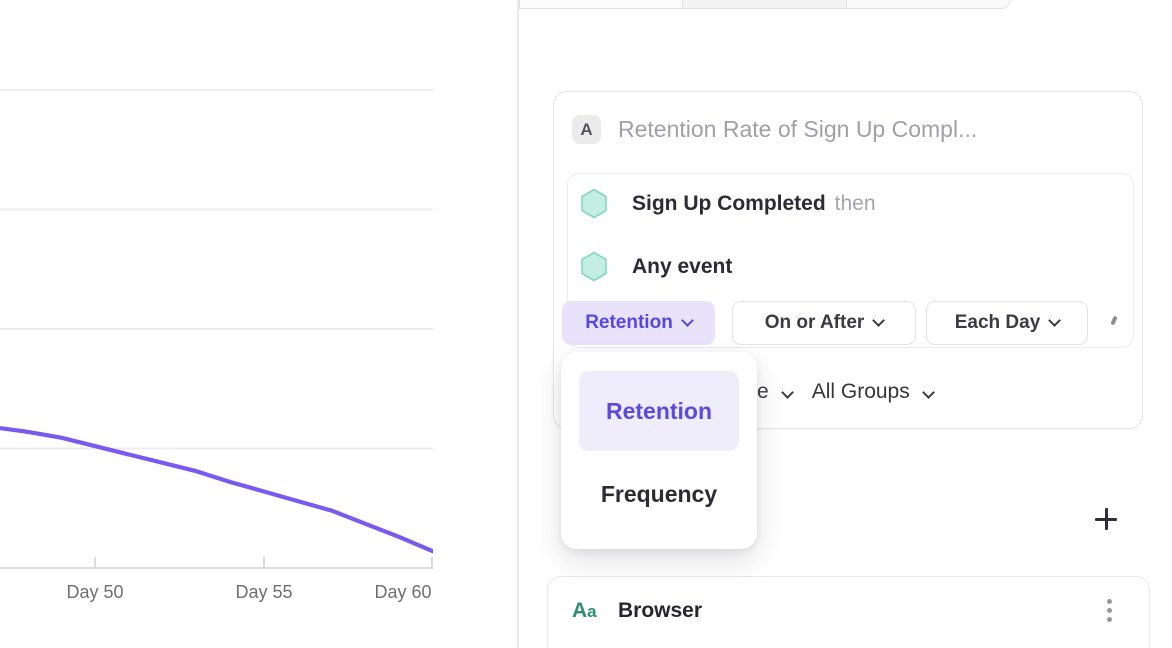 This screenshot has height=648, width=1172. I want to click on retention-line, so click(216, 490).